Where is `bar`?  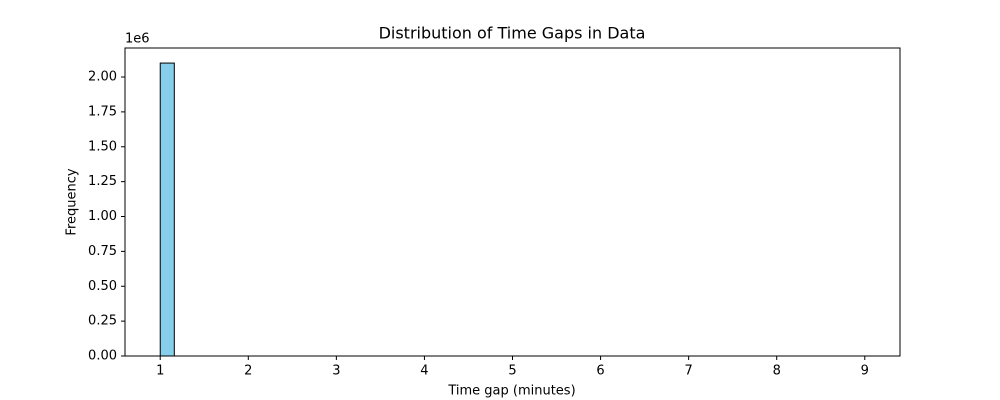
bar is located at coordinates (167, 209).